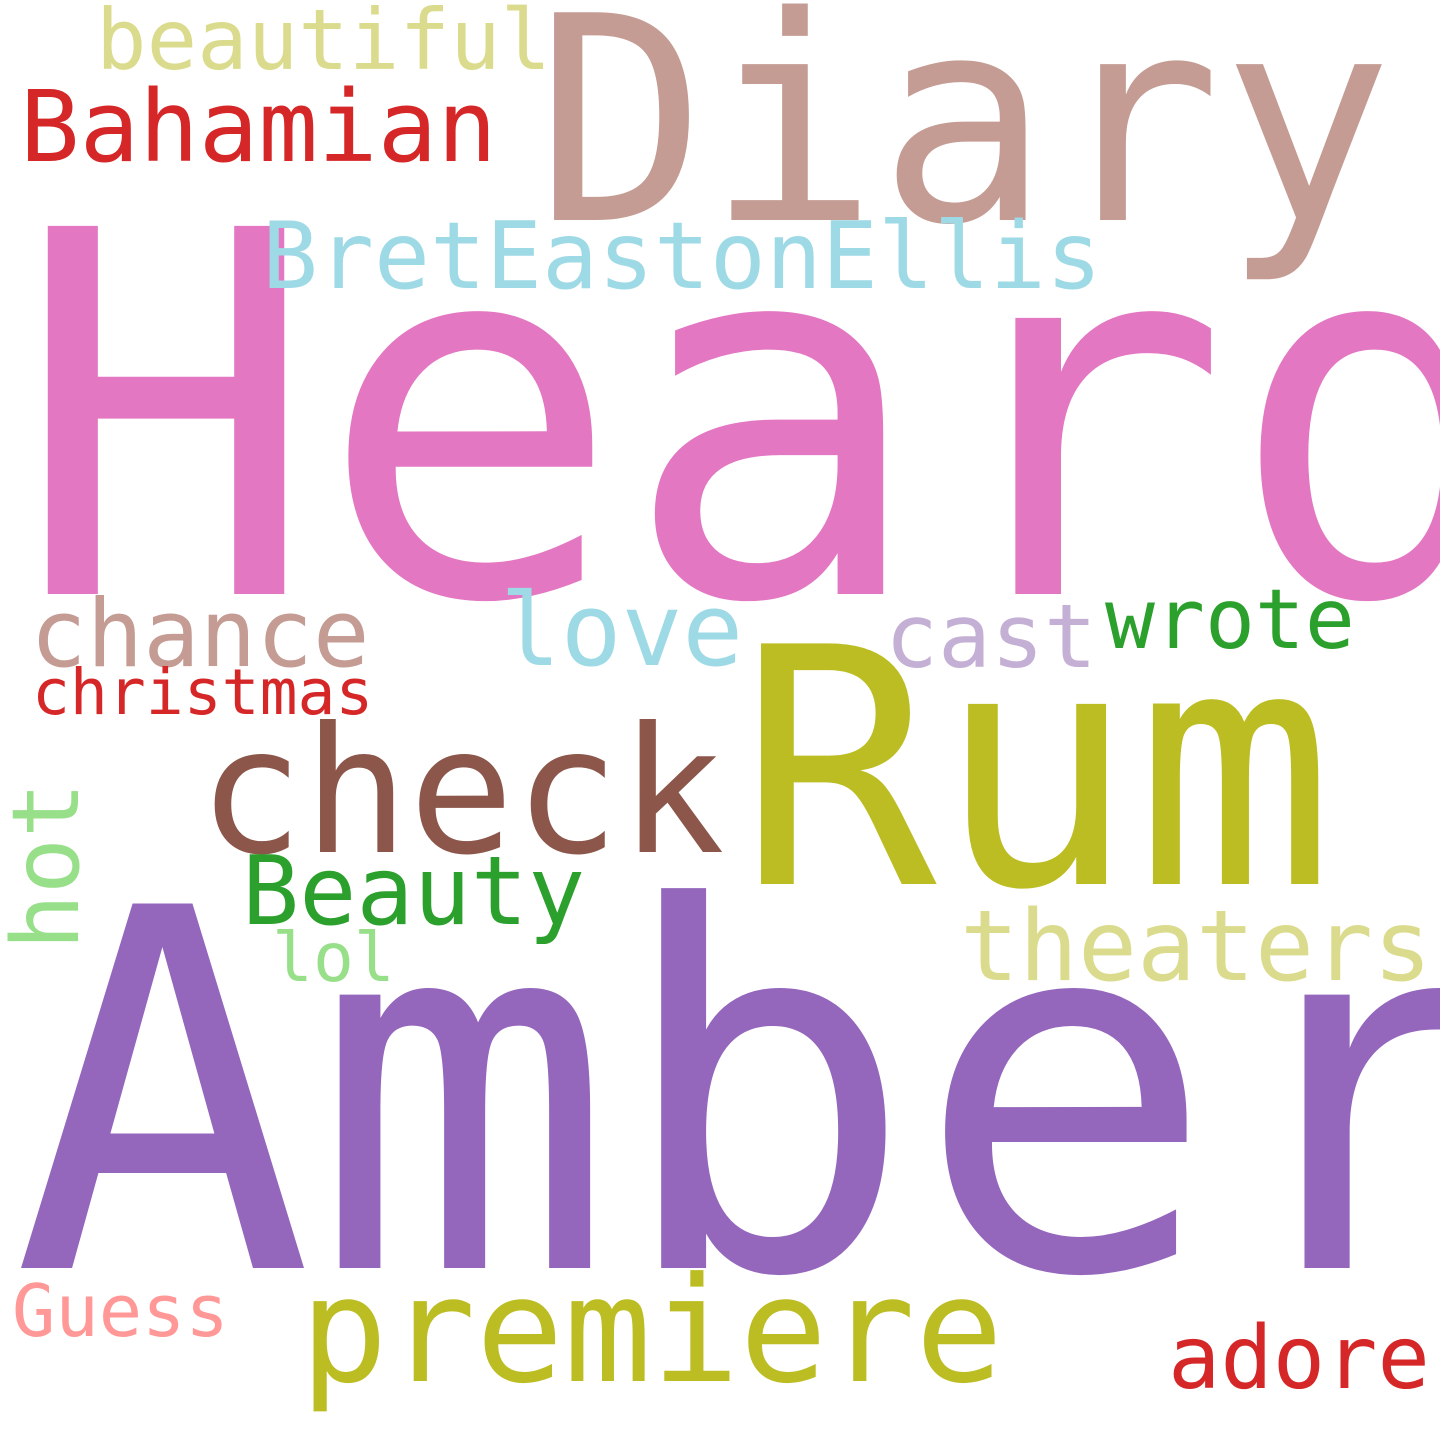 The height and width of the screenshot is (1440, 1440). What do you see at coordinates (258, 127) in the screenshot?
I see `word-bahamian: Bahamian` at bounding box center [258, 127].